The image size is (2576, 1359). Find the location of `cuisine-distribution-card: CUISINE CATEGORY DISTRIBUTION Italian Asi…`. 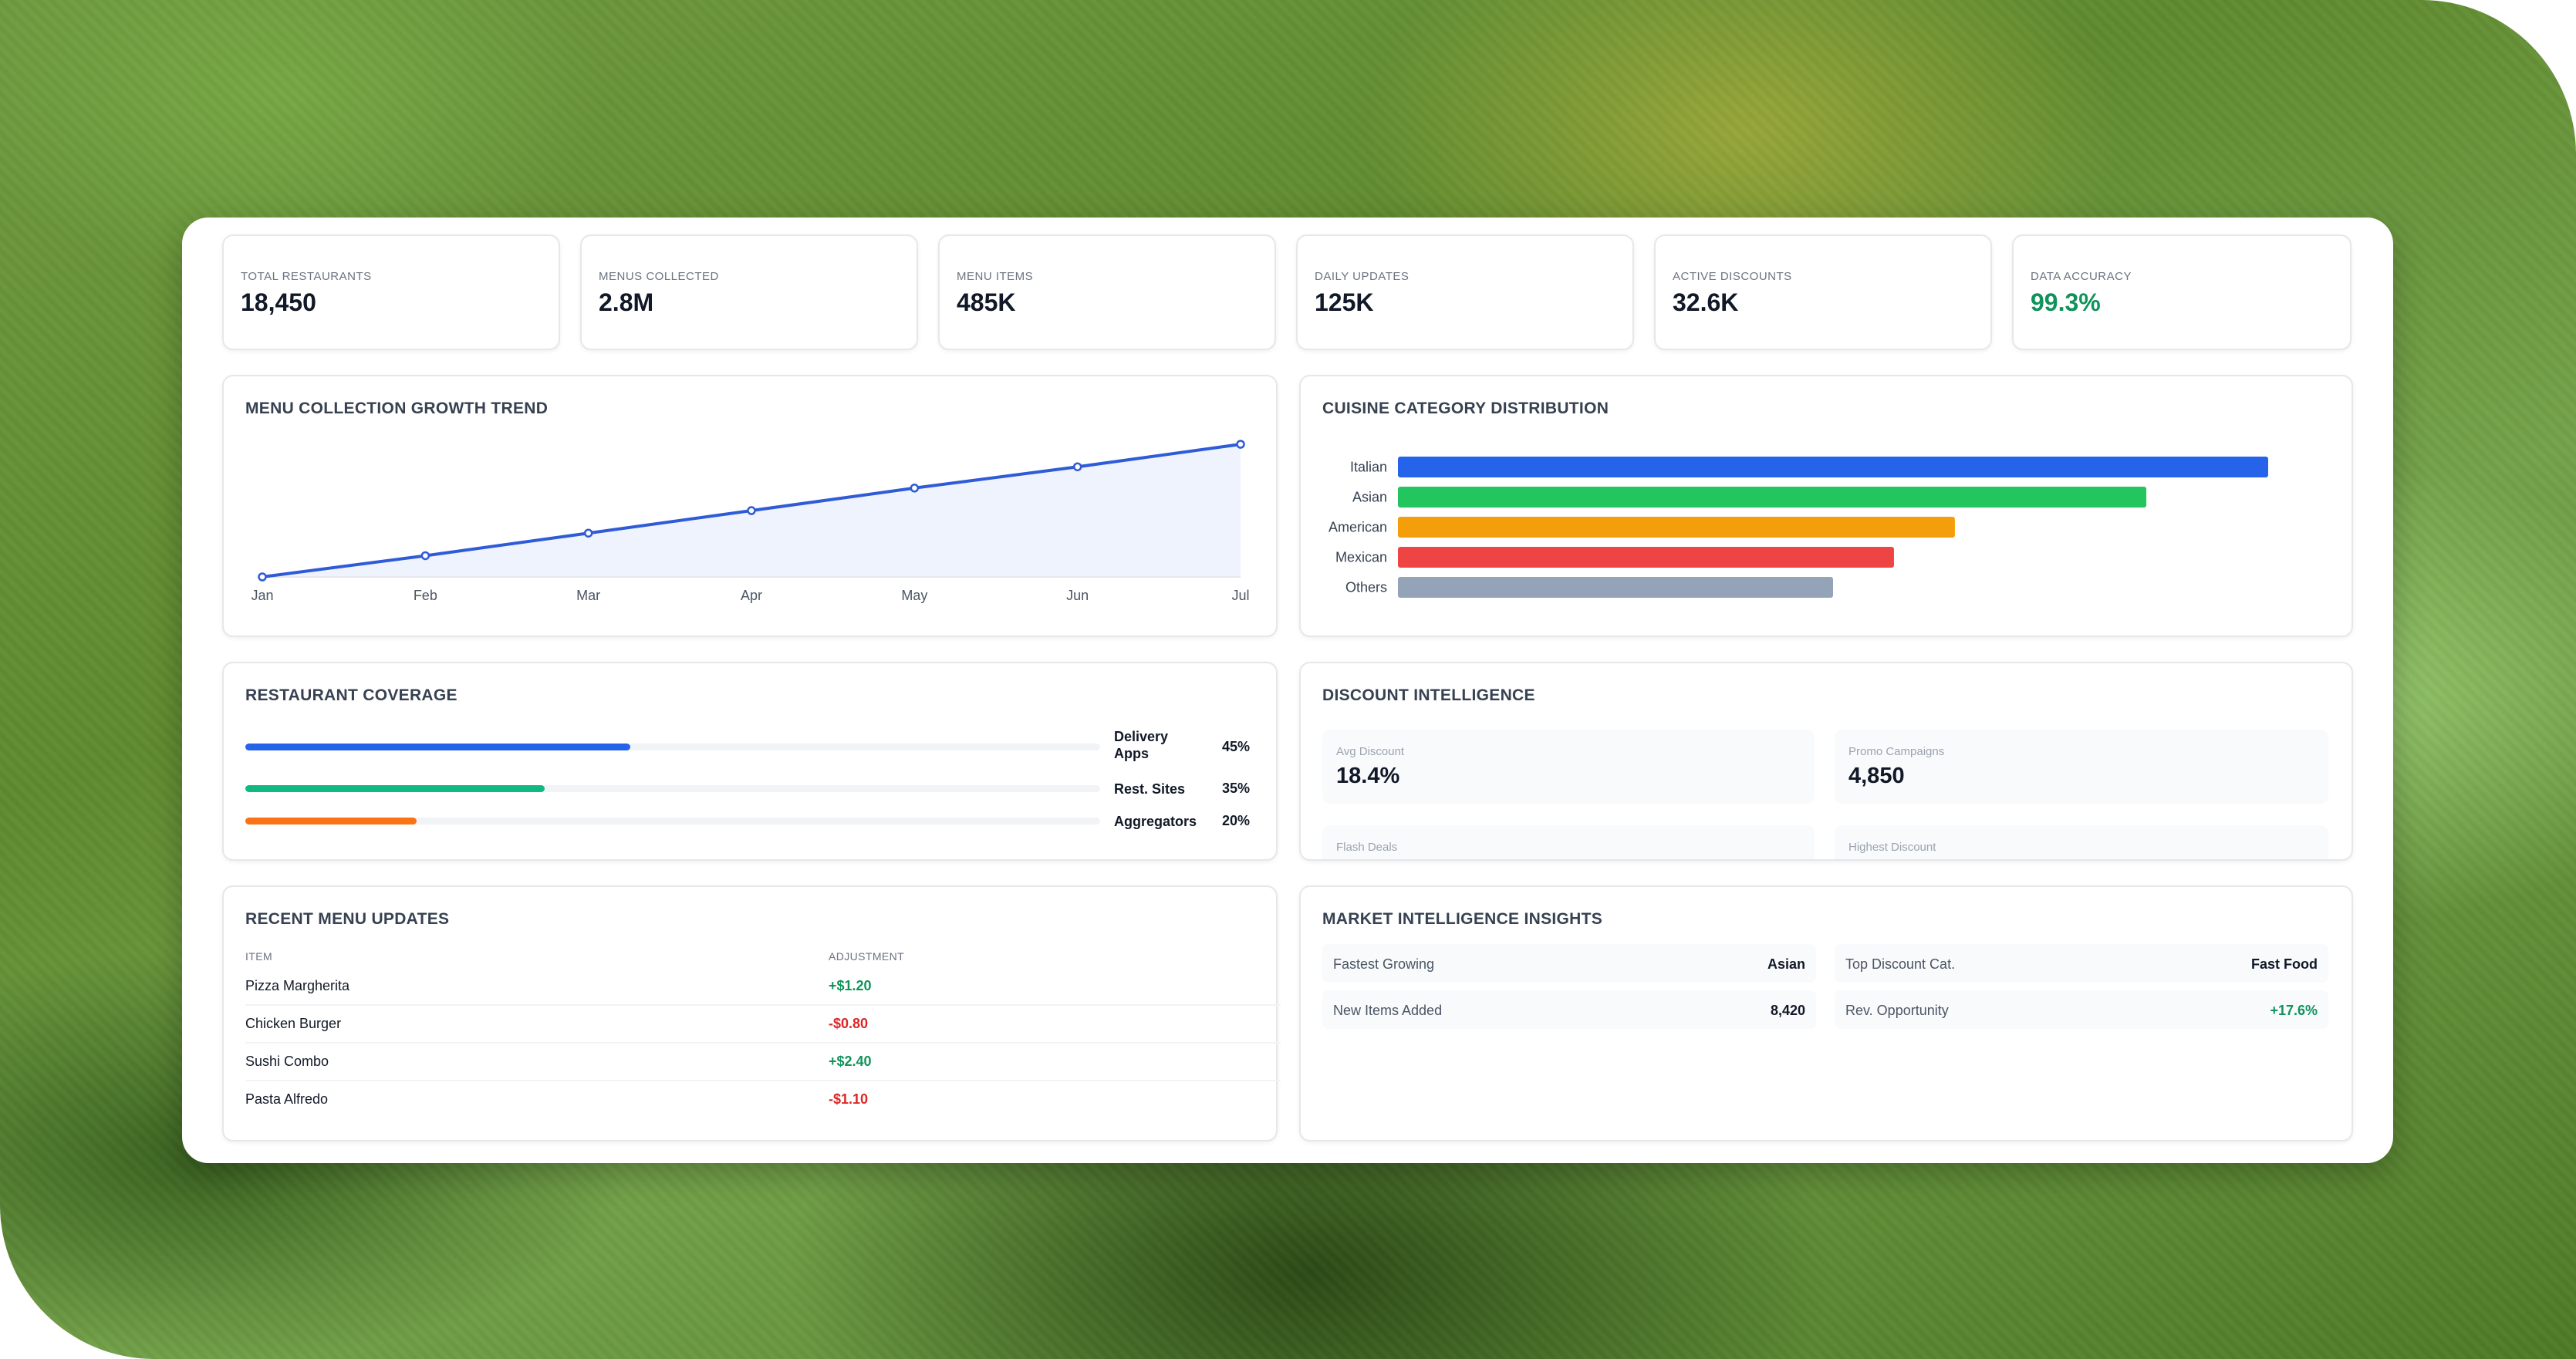

cuisine-distribution-card: CUISINE CATEGORY DISTRIBUTION Italian Asi… is located at coordinates (1826, 506).